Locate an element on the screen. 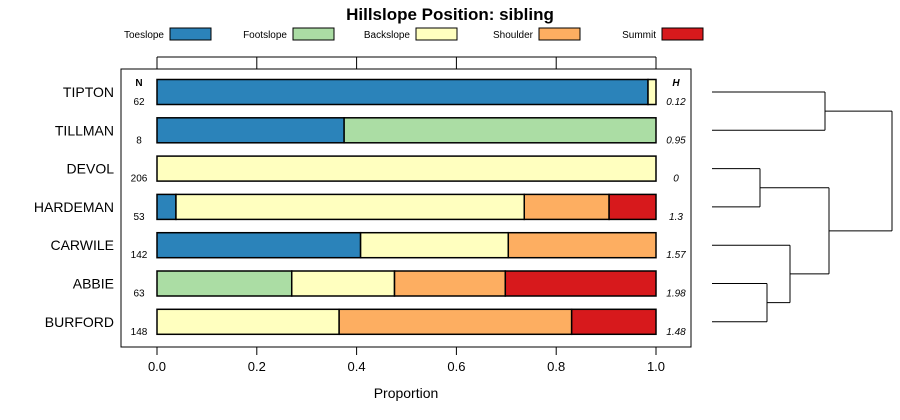 The height and width of the screenshot is (420, 900). n-column-header: N is located at coordinates (138, 83).